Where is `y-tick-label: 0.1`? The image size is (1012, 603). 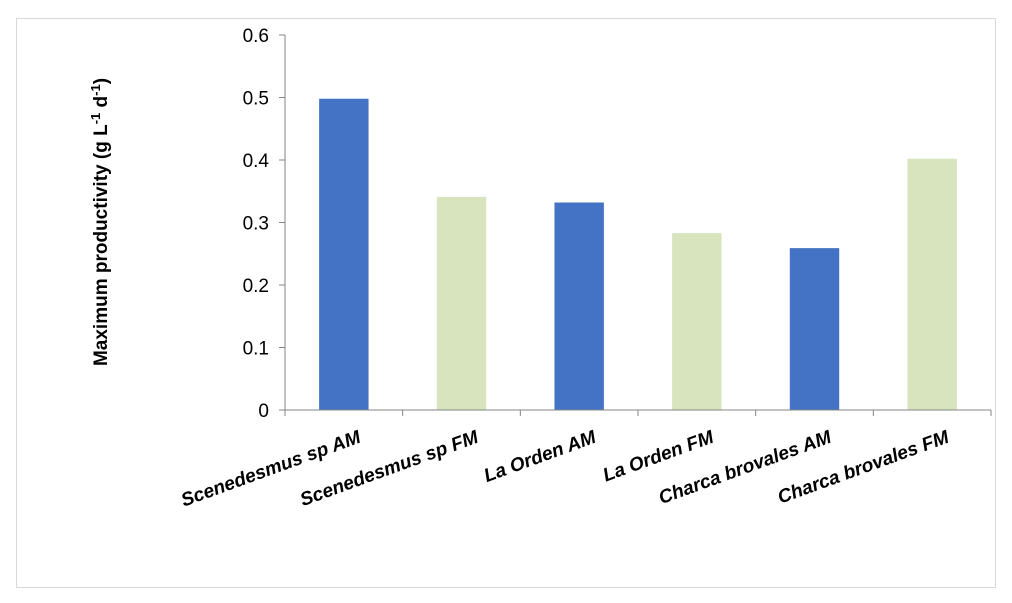
y-tick-label: 0.1 is located at coordinates (256, 349).